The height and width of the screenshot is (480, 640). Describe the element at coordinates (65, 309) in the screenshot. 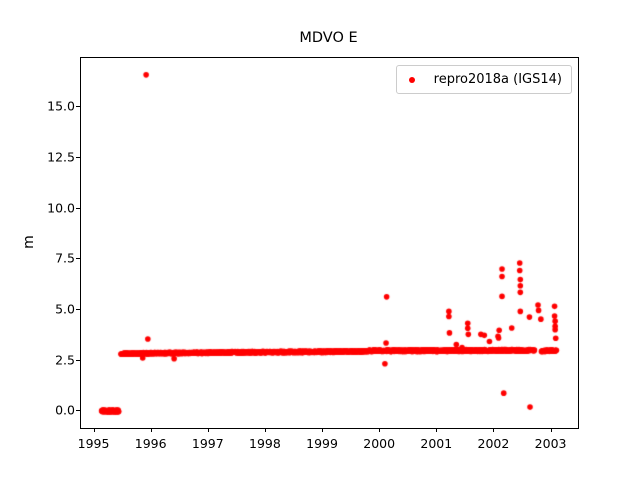

I see `y-tick-label: 5.0` at that location.